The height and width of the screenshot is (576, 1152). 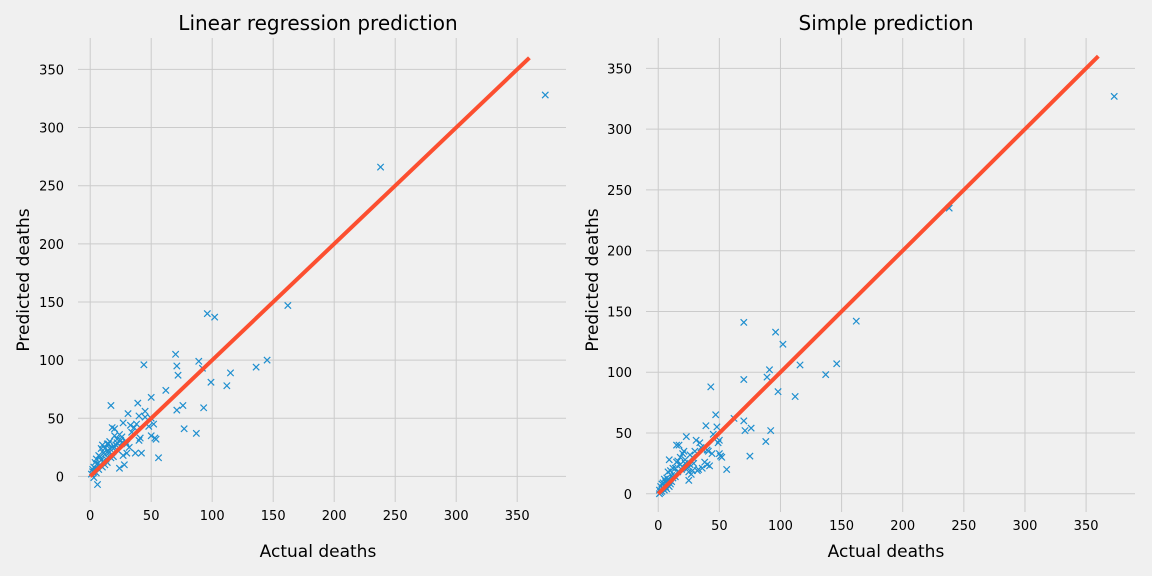 What do you see at coordinates (456, 516) in the screenshot?
I see `x-tick-label: 300` at bounding box center [456, 516].